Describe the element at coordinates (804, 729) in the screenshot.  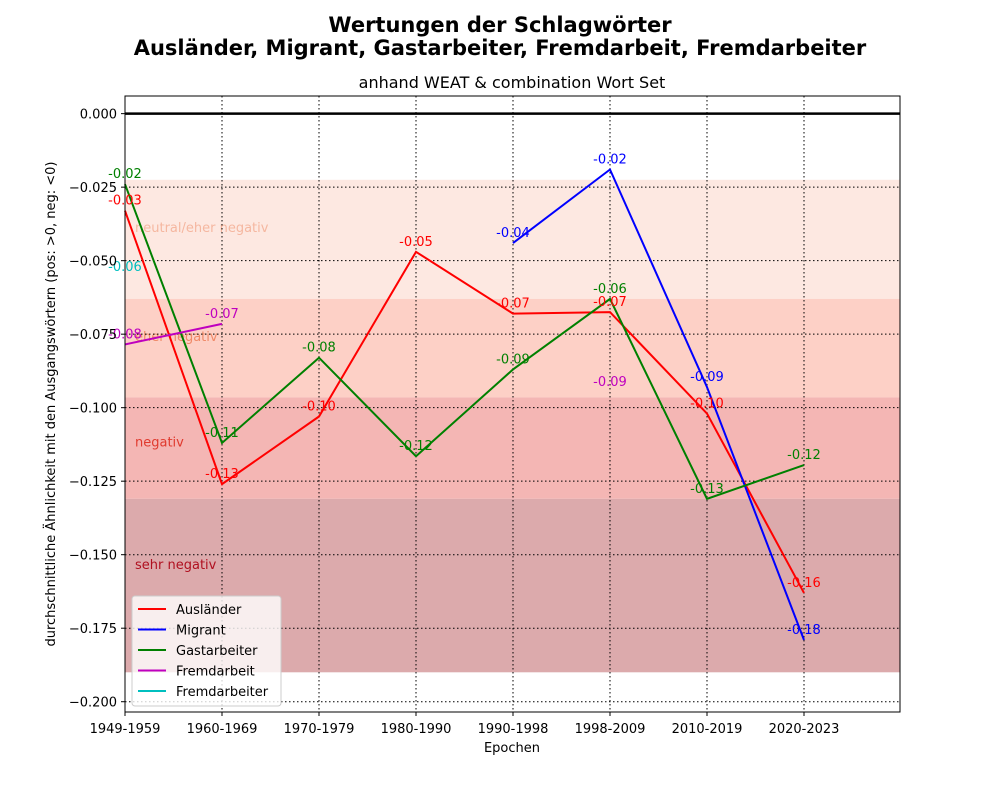
I see `x-tick-label: 2020-2023` at that location.